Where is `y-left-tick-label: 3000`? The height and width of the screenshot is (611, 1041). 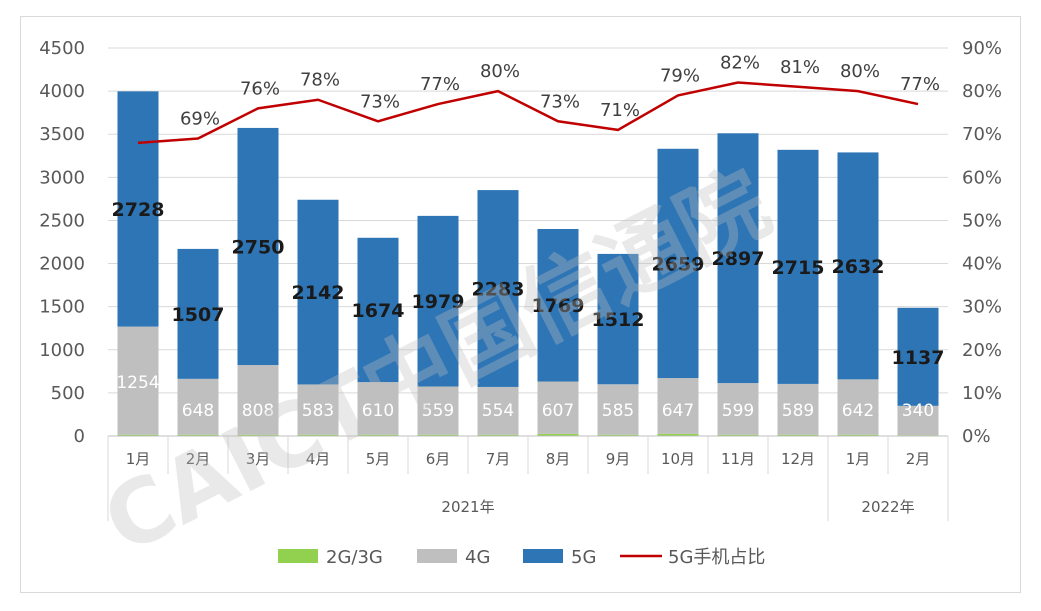
y-left-tick-label: 3000 is located at coordinates (62, 177).